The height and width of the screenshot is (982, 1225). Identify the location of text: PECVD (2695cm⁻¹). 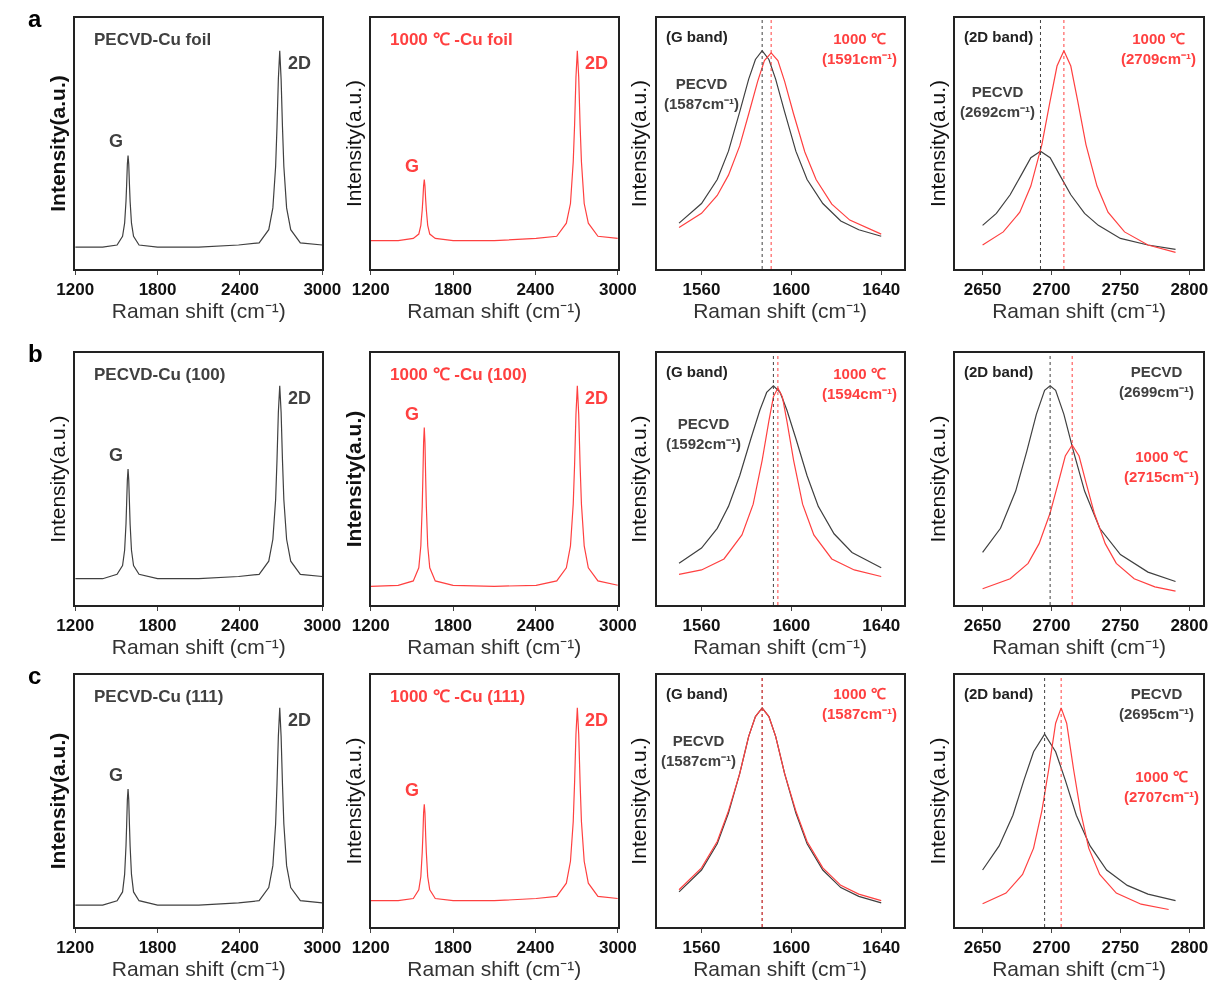
(1157, 703).